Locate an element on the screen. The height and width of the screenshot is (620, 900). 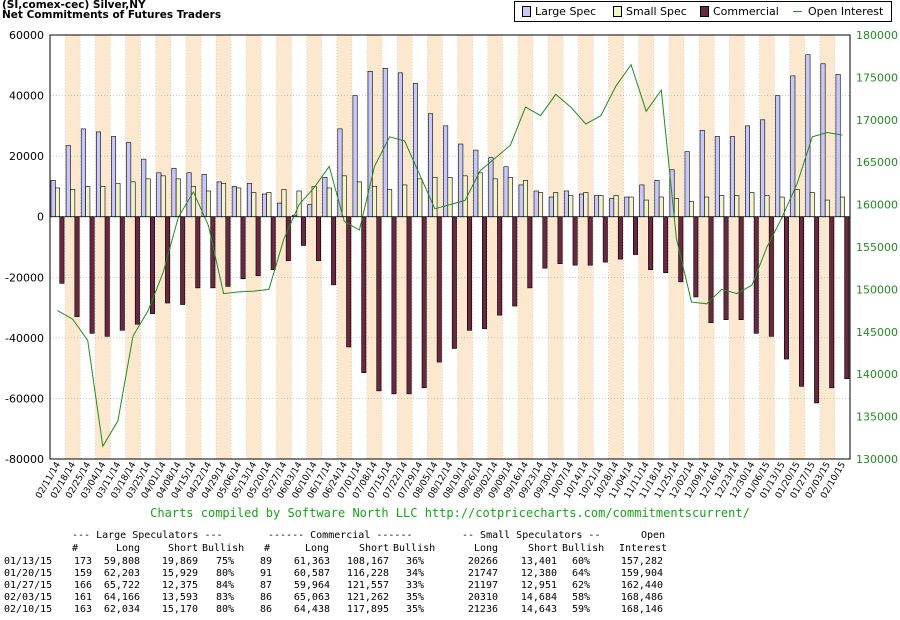
col-commercial-short: Short is located at coordinates (374, 548).